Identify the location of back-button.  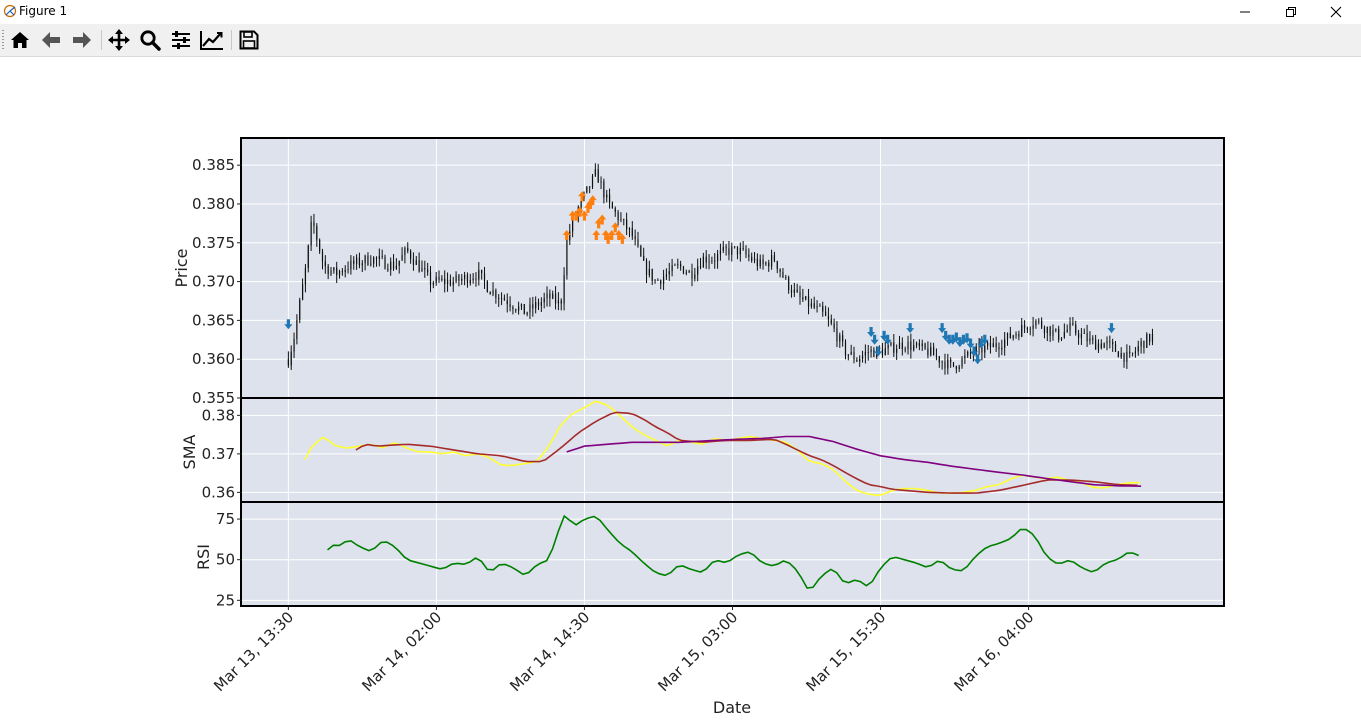
(51, 40).